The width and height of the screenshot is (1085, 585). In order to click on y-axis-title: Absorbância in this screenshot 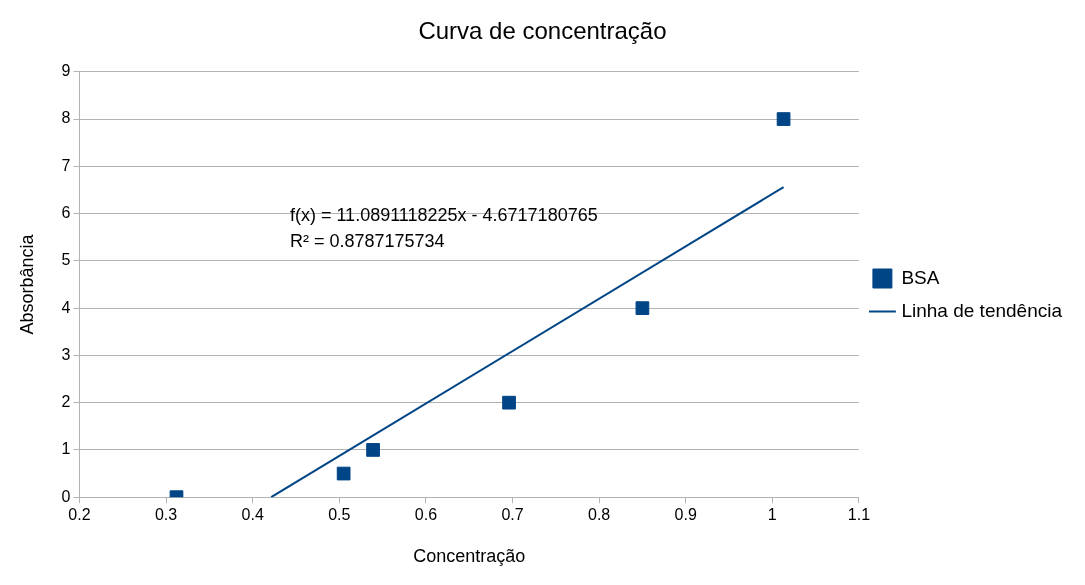, I will do `click(26, 284)`.